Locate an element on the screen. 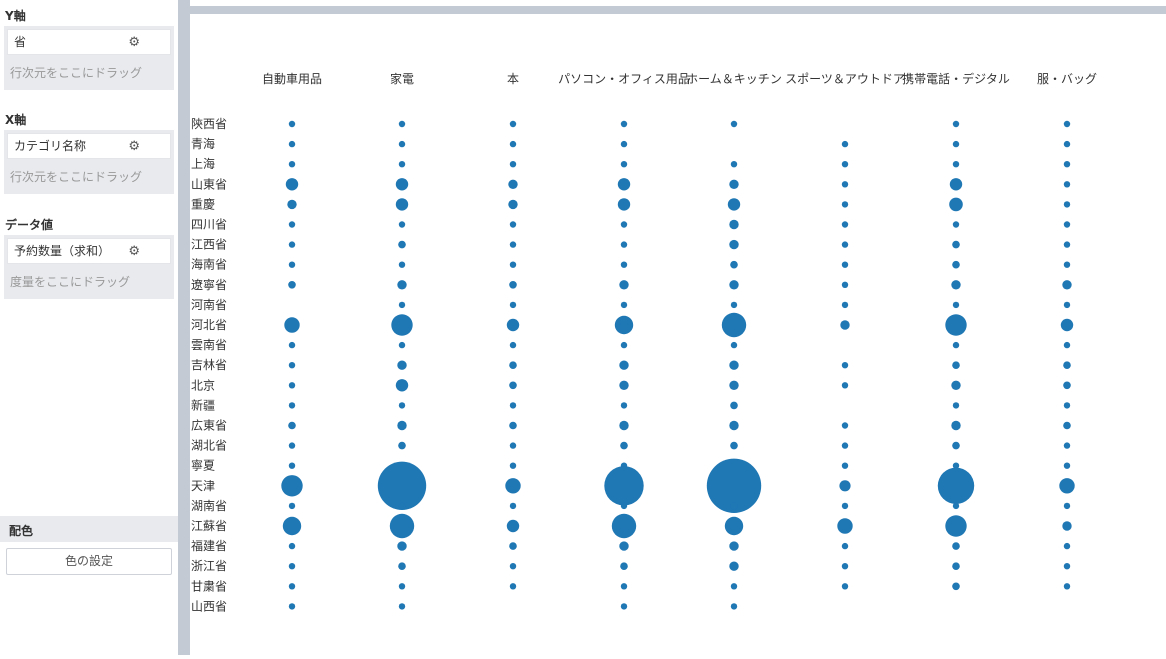 The height and width of the screenshot is (659, 1166). data-value-dropzone: 予約数量（求和） ⚙ 度量をここにドラッグ is located at coordinates (89, 267).